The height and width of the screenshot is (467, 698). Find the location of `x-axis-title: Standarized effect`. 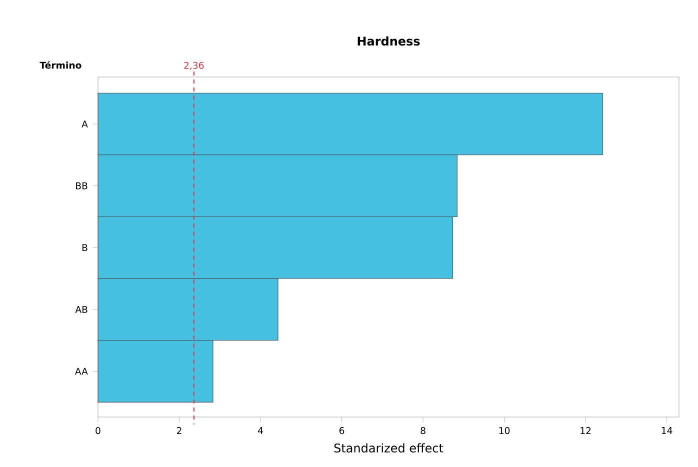

x-axis-title: Standarized effect is located at coordinates (389, 448).